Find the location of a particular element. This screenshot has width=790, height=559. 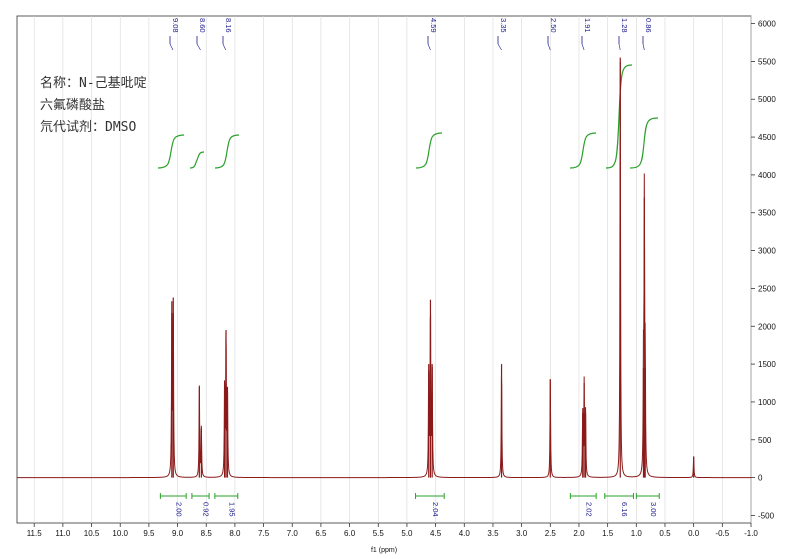

y-tick-label: 3000 is located at coordinates (767, 251).